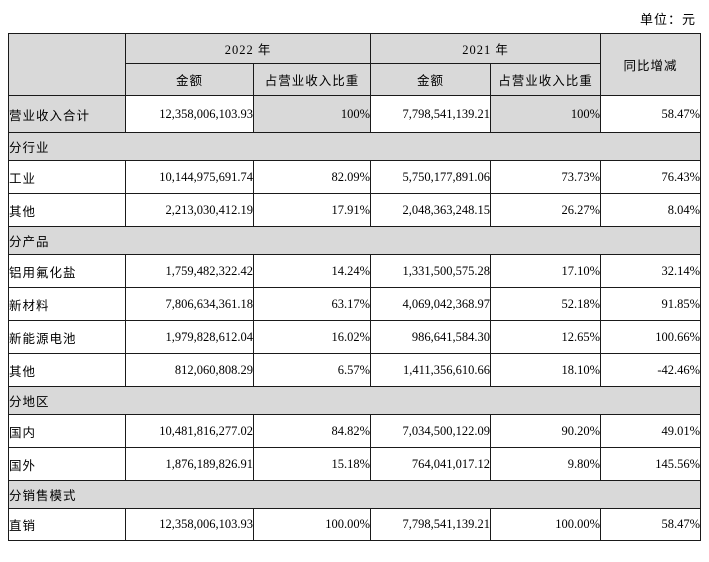 This screenshot has width=709, height=562. What do you see at coordinates (312, 337) in the screenshot?
I see `cell-ratio-2022: 16.02%` at bounding box center [312, 337].